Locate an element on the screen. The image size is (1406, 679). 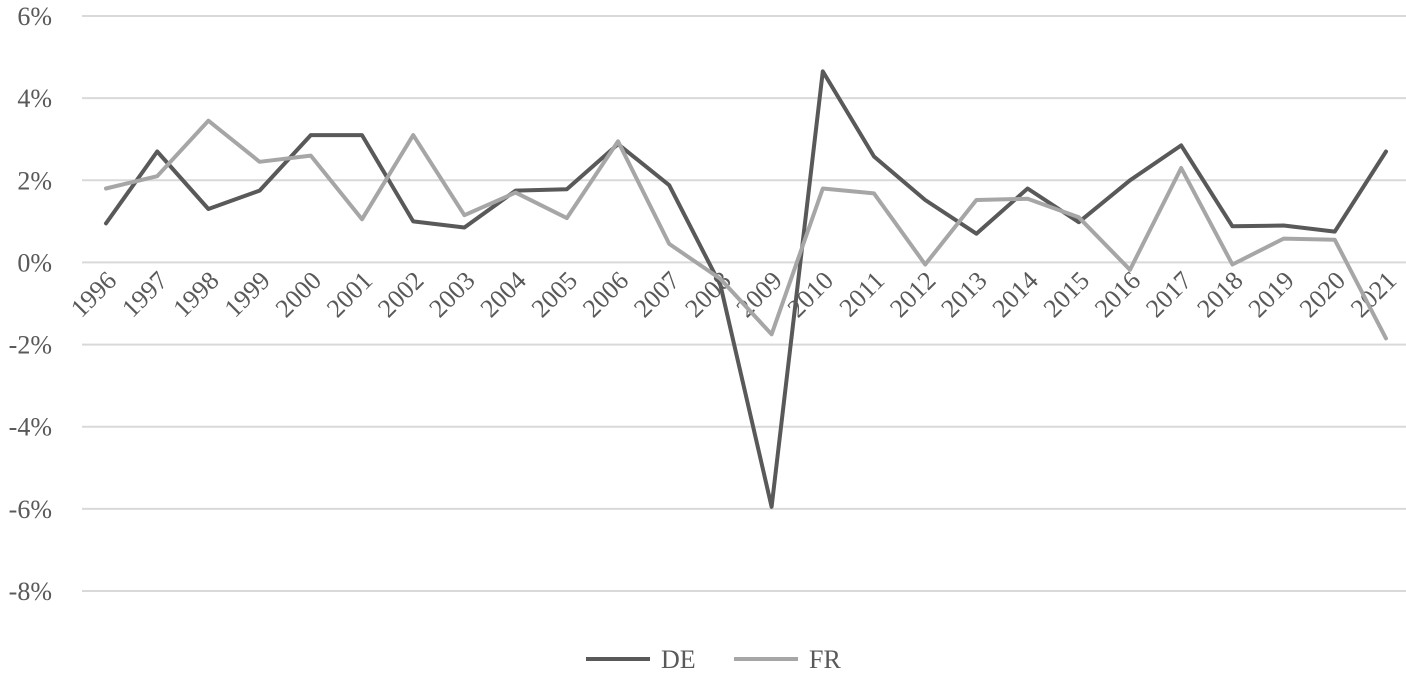
x-tick-label: 2012 is located at coordinates (912, 294).